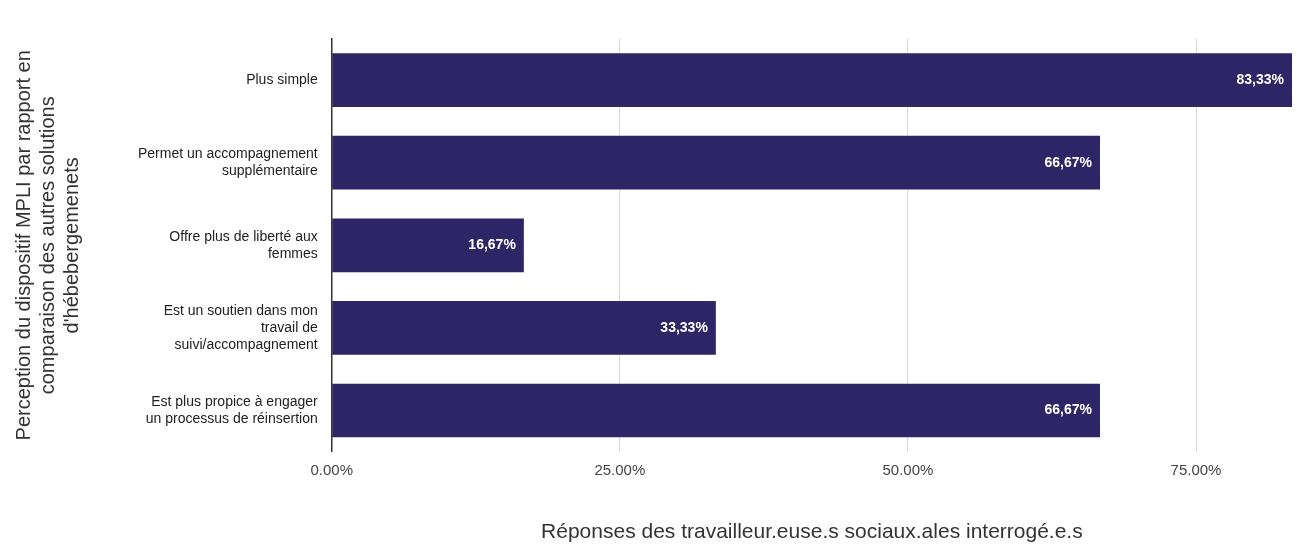  What do you see at coordinates (908, 469) in the screenshot?
I see `x-tick-label: 50.00%` at bounding box center [908, 469].